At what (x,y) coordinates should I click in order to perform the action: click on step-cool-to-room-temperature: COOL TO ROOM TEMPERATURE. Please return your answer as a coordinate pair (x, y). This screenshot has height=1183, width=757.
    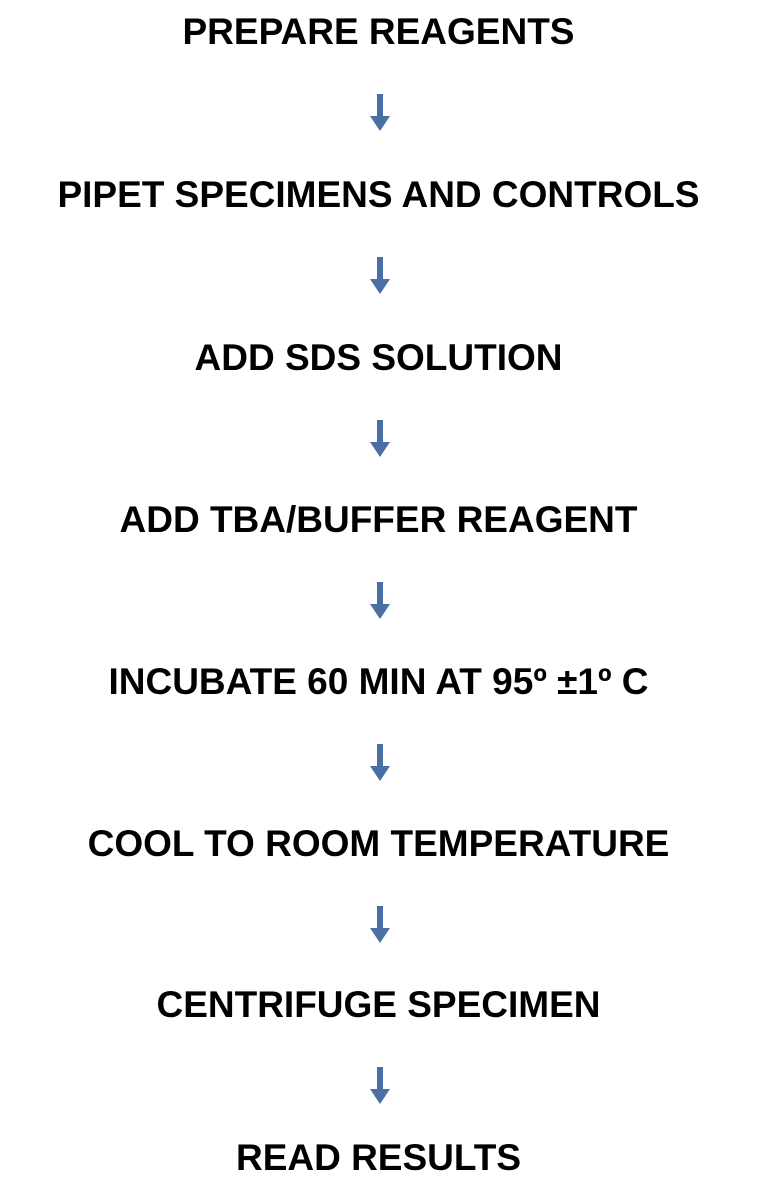
    Looking at the image, I should click on (378, 843).